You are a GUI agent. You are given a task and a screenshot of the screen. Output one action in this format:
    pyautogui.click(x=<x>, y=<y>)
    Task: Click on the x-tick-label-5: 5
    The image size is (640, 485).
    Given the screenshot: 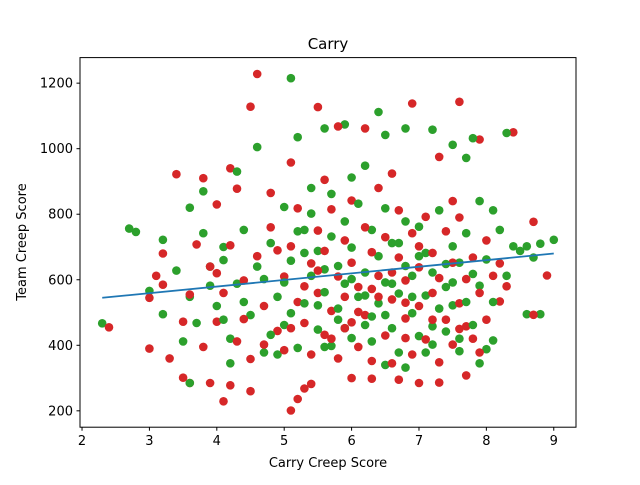 What is the action you would take?
    pyautogui.click(x=284, y=441)
    